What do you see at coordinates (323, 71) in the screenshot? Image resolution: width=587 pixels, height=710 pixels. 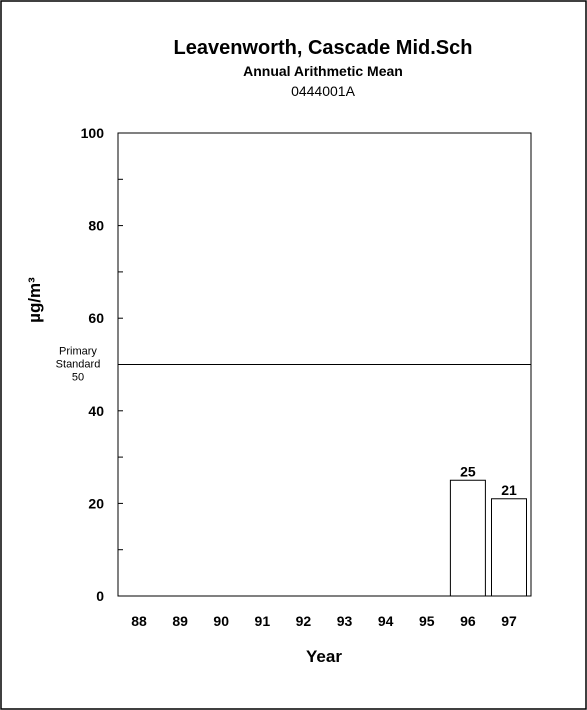 I see `chart-subtitle: Annual Arithmetic Mean` at bounding box center [323, 71].